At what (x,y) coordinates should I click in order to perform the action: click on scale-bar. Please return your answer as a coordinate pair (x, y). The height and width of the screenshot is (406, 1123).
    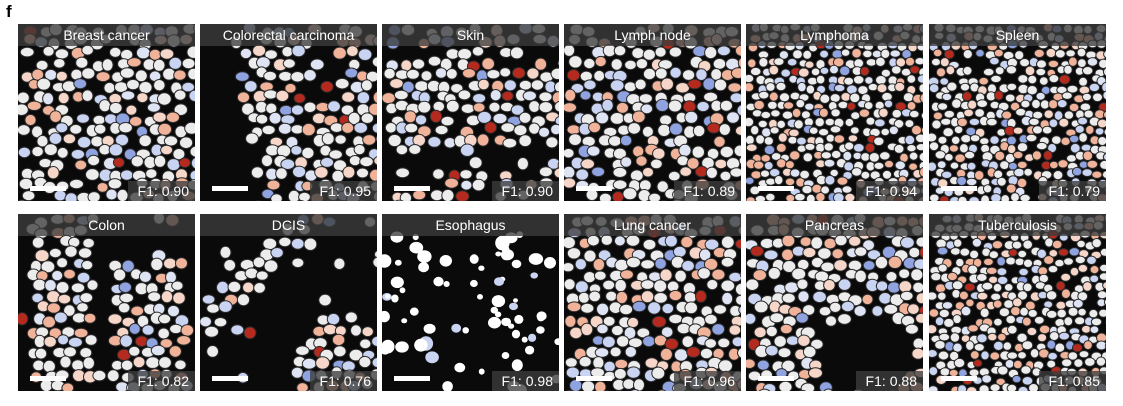
    Looking at the image, I should click on (48, 188).